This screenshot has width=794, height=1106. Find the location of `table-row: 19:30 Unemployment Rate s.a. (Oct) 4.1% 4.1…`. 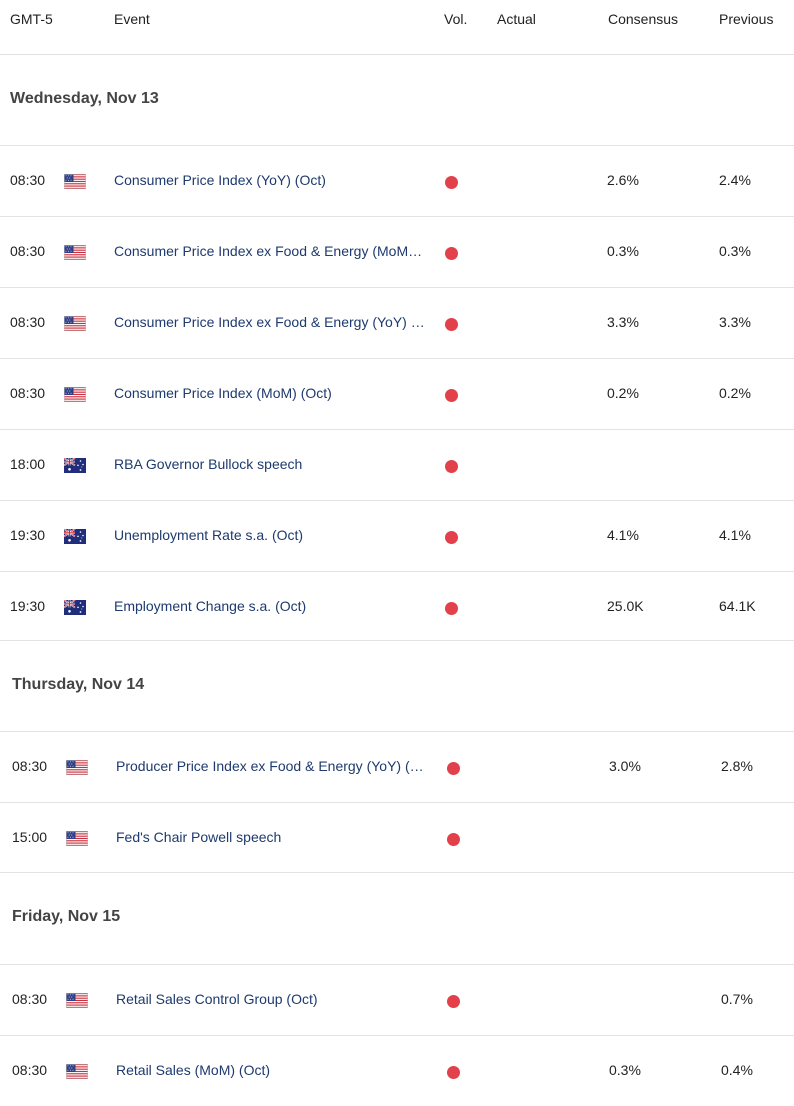

table-row: 19:30 Unemployment Rate s.a. (Oct) 4.1% 4.1… is located at coordinates (397, 536).